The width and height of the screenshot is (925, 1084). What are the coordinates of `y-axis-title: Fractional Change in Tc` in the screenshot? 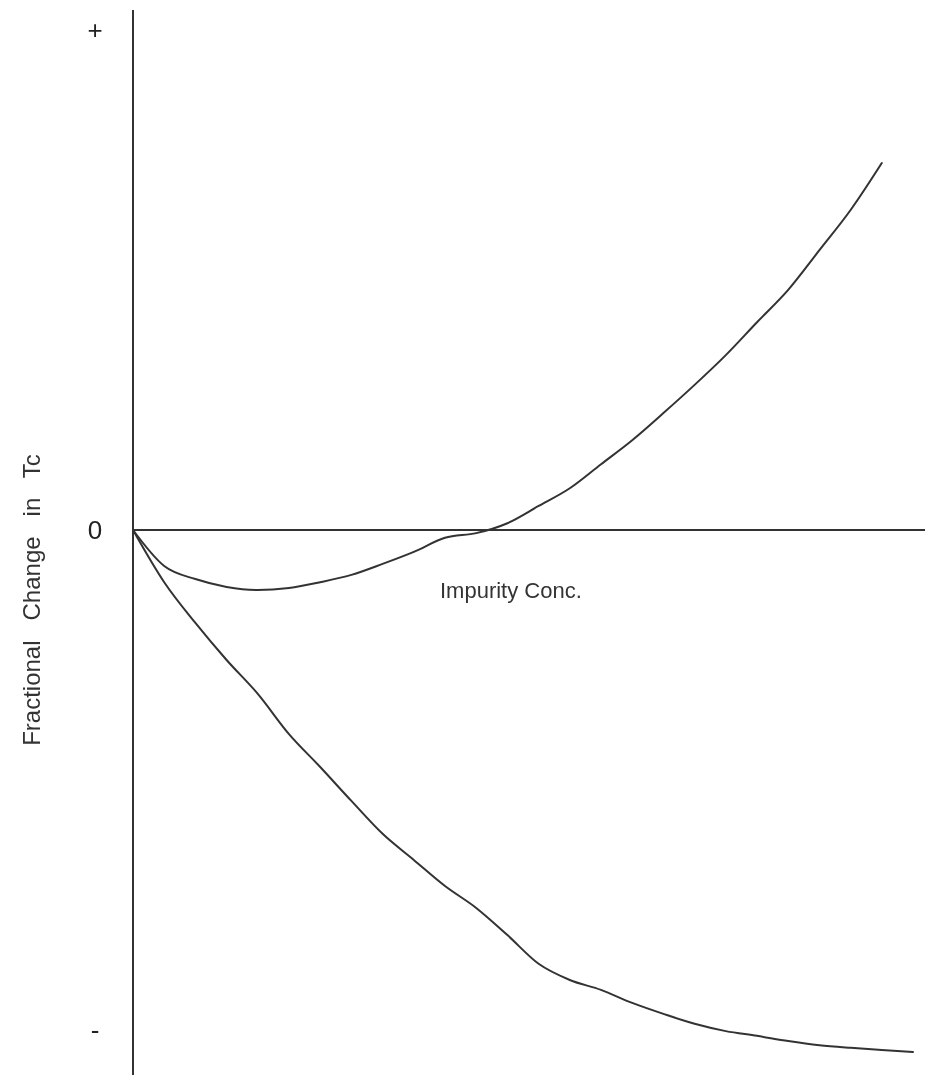 It's located at (31, 600).